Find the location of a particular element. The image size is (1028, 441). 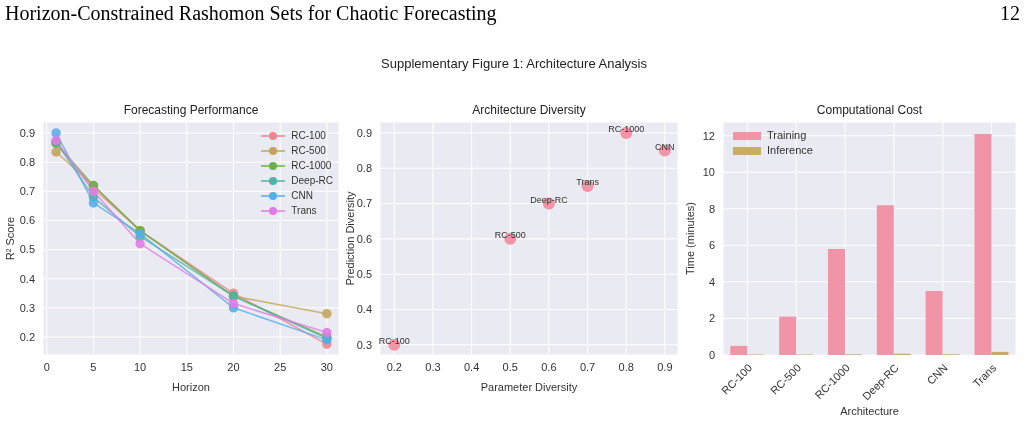

legend-label: RC-1000 is located at coordinates (311, 166).